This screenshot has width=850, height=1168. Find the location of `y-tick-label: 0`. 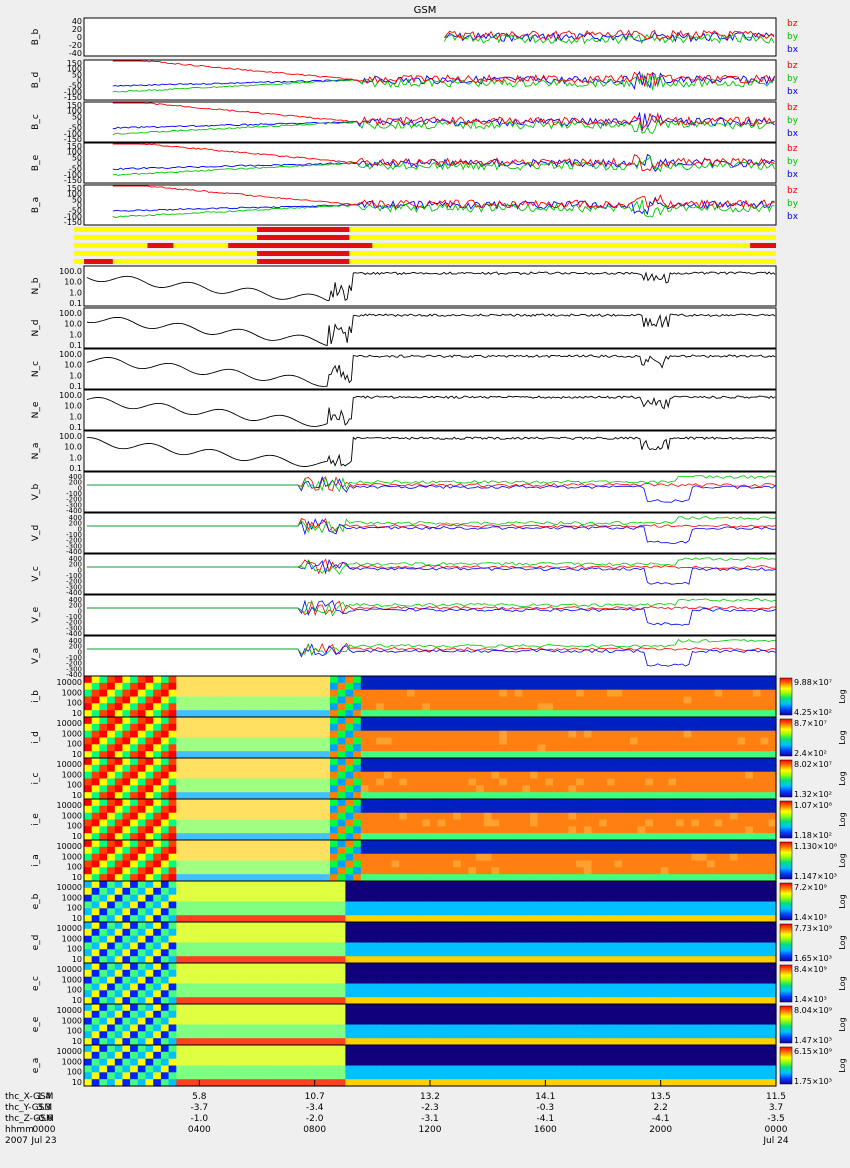

y-tick-label: 0 is located at coordinates (79, 37).